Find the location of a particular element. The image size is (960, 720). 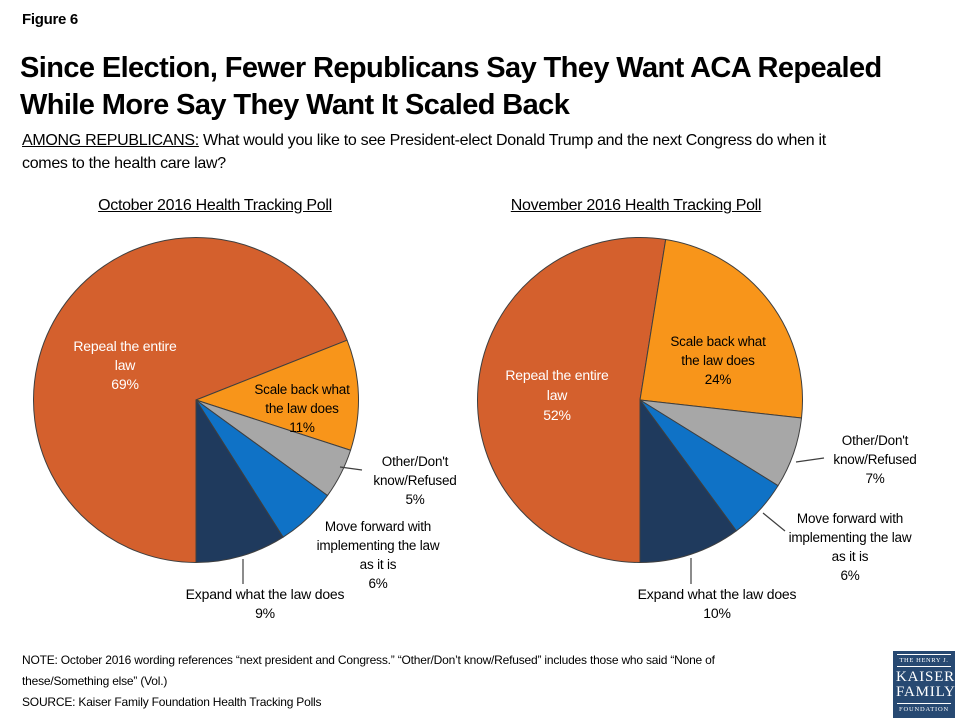

label-october-other: Other/Don't know/Refused 5% is located at coordinates (415, 480).